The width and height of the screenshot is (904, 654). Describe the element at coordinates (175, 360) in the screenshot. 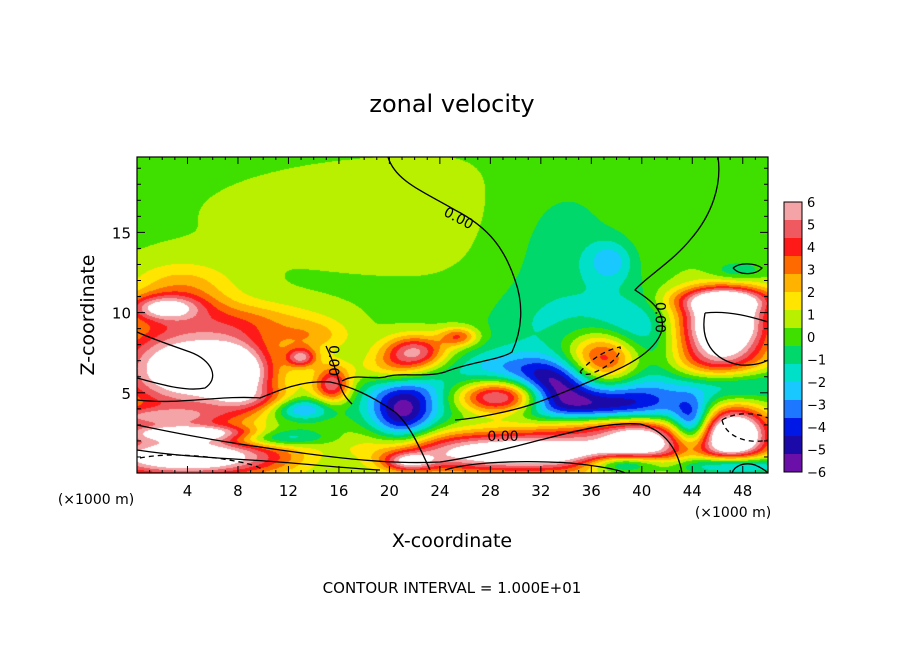

I see `inner-contour-left` at that location.